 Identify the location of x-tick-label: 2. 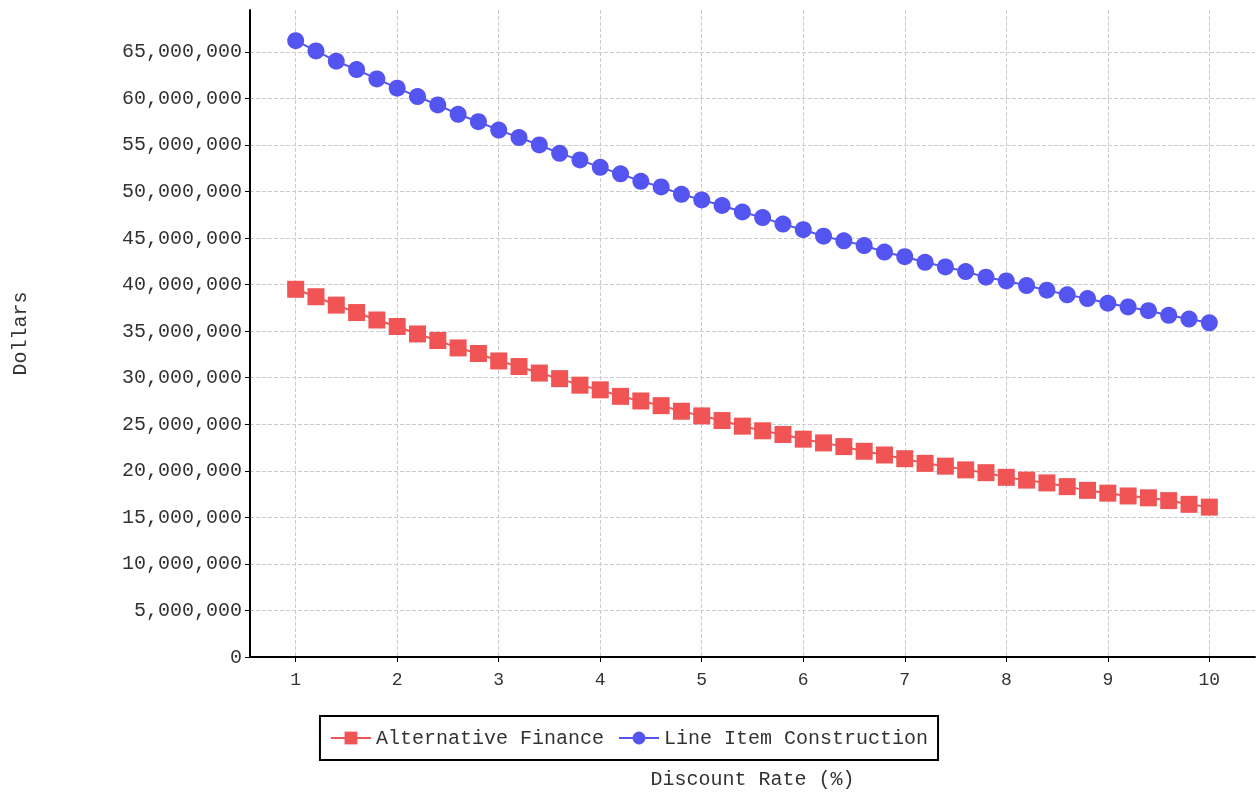
(397, 680).